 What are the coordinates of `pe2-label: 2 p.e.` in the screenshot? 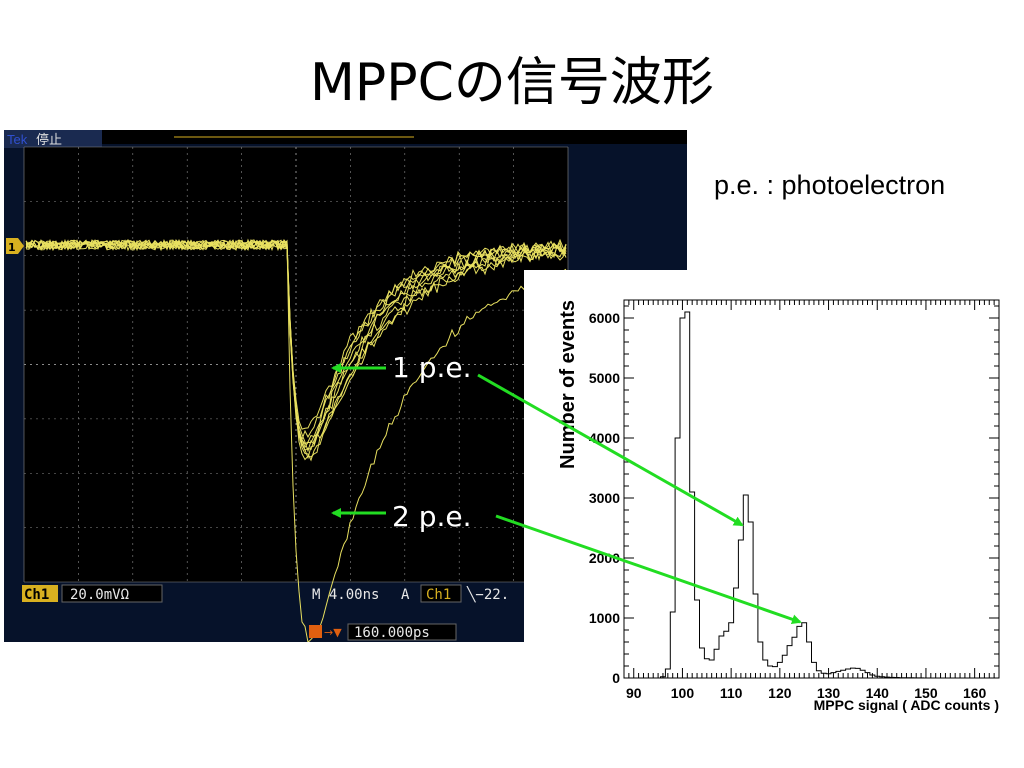 It's located at (432, 516).